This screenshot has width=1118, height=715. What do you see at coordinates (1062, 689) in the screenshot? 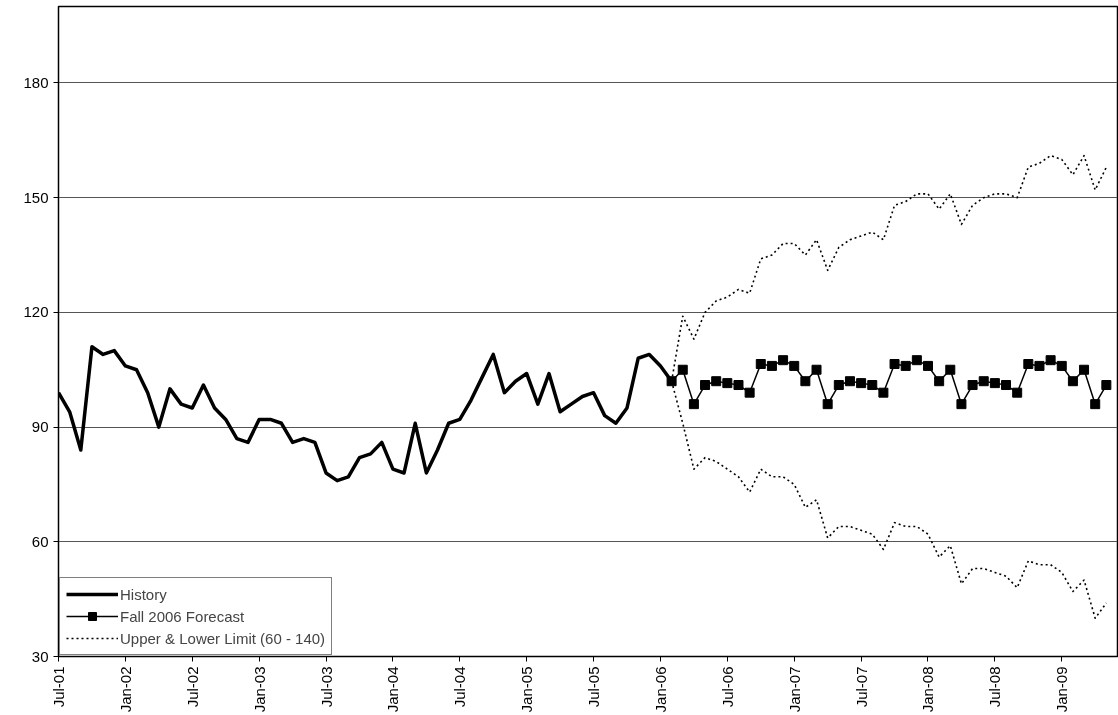
I see `x-tick-label: Jan-09` at bounding box center [1062, 689].